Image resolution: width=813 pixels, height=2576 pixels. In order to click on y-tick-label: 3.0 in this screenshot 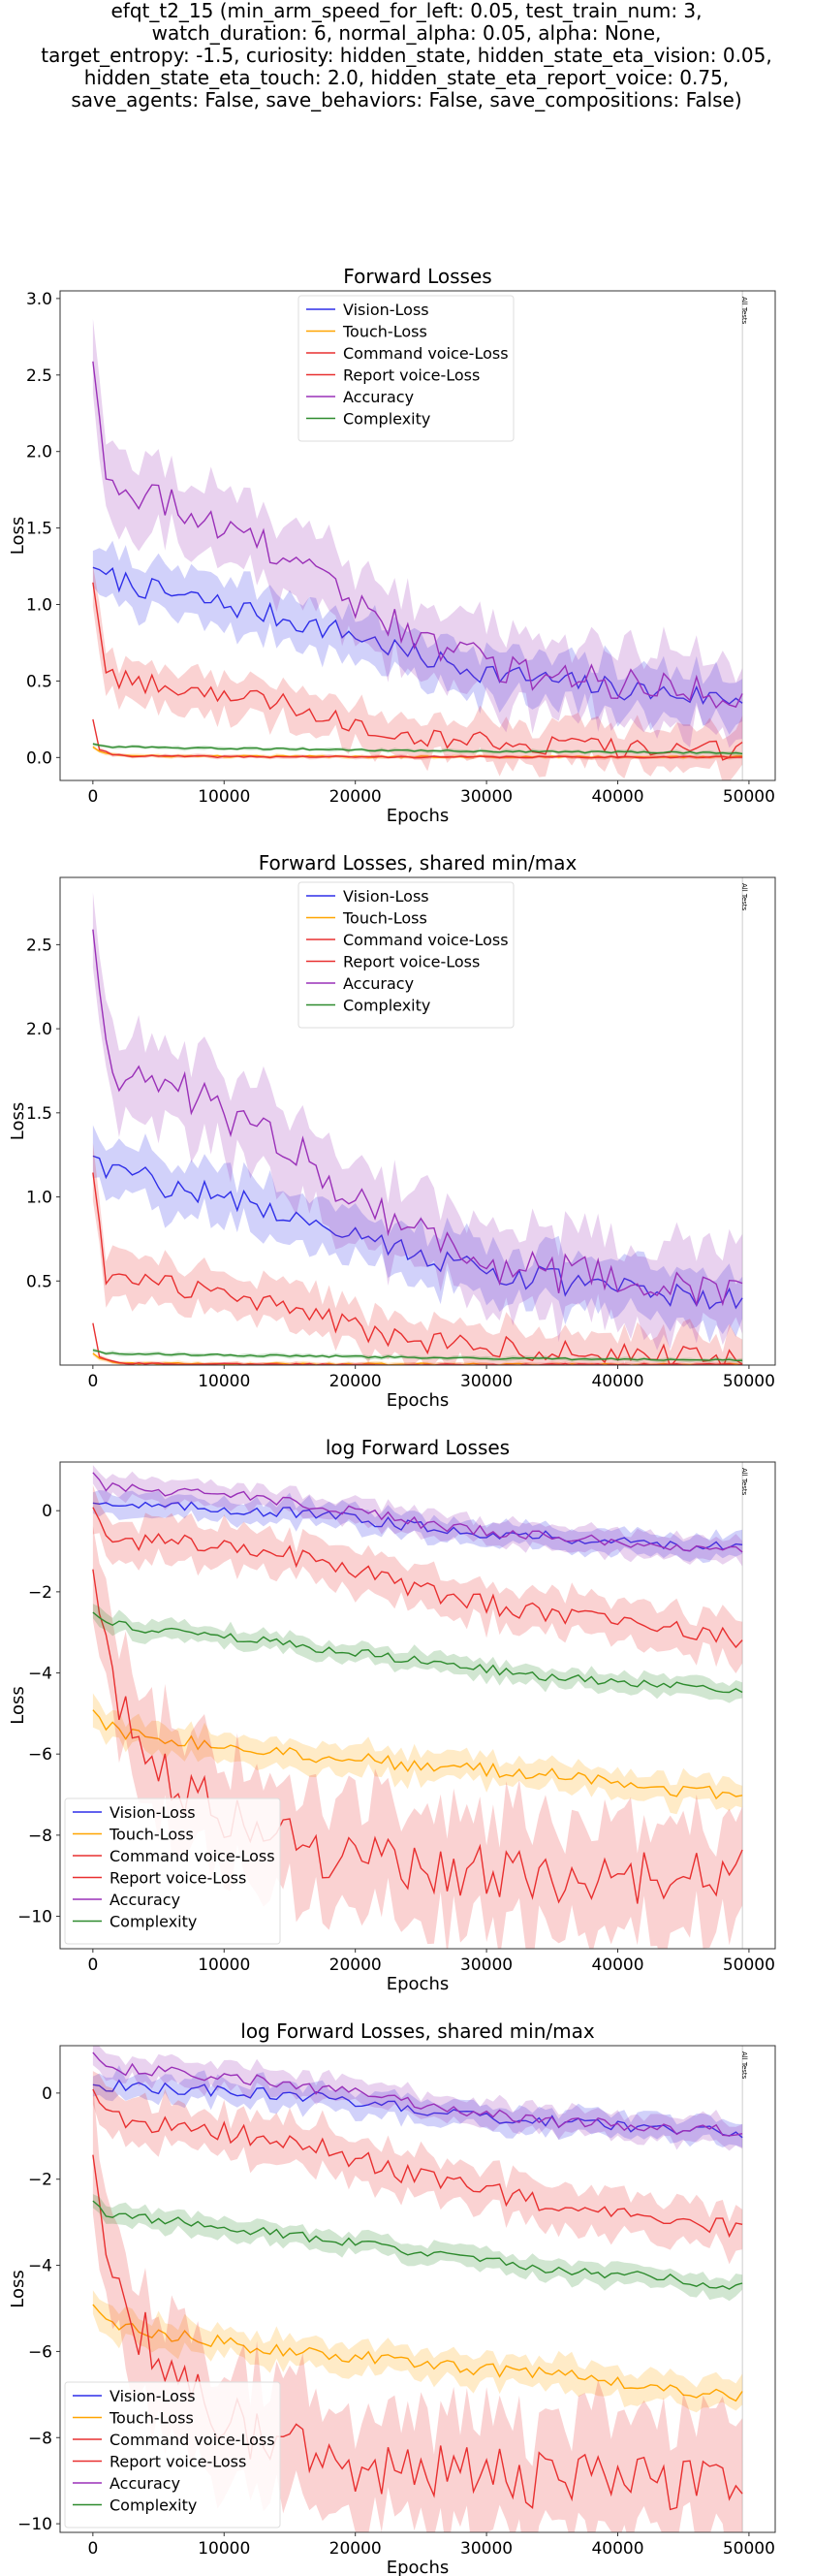, I will do `click(39, 299)`.